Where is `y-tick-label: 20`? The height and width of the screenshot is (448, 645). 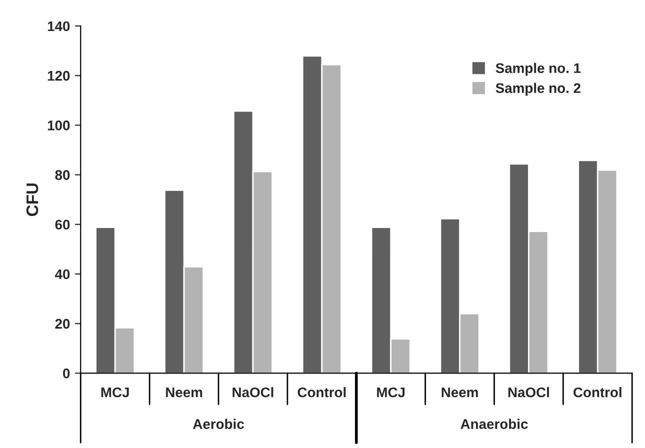 y-tick-label: 20 is located at coordinates (62, 323).